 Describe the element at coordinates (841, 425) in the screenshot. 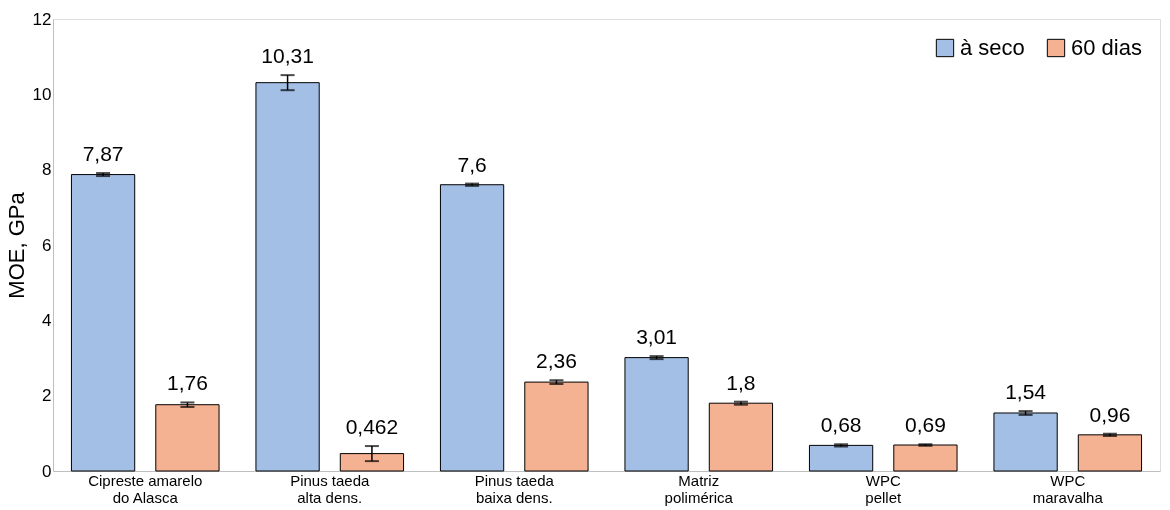

I see `data-label: 0,68` at that location.